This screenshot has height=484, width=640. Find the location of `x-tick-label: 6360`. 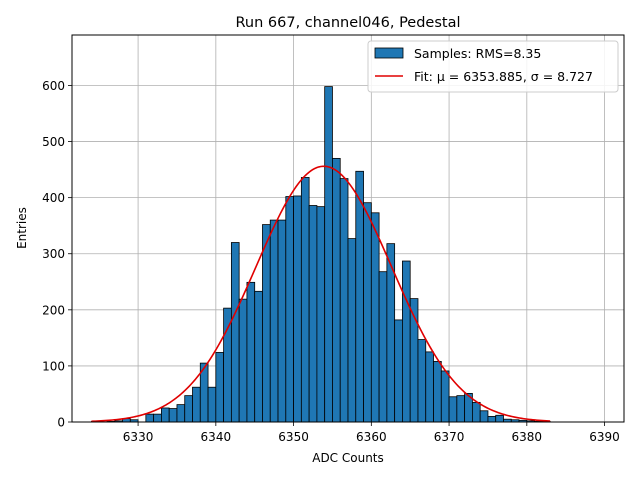

x-tick-label: 6360 is located at coordinates (371, 437).